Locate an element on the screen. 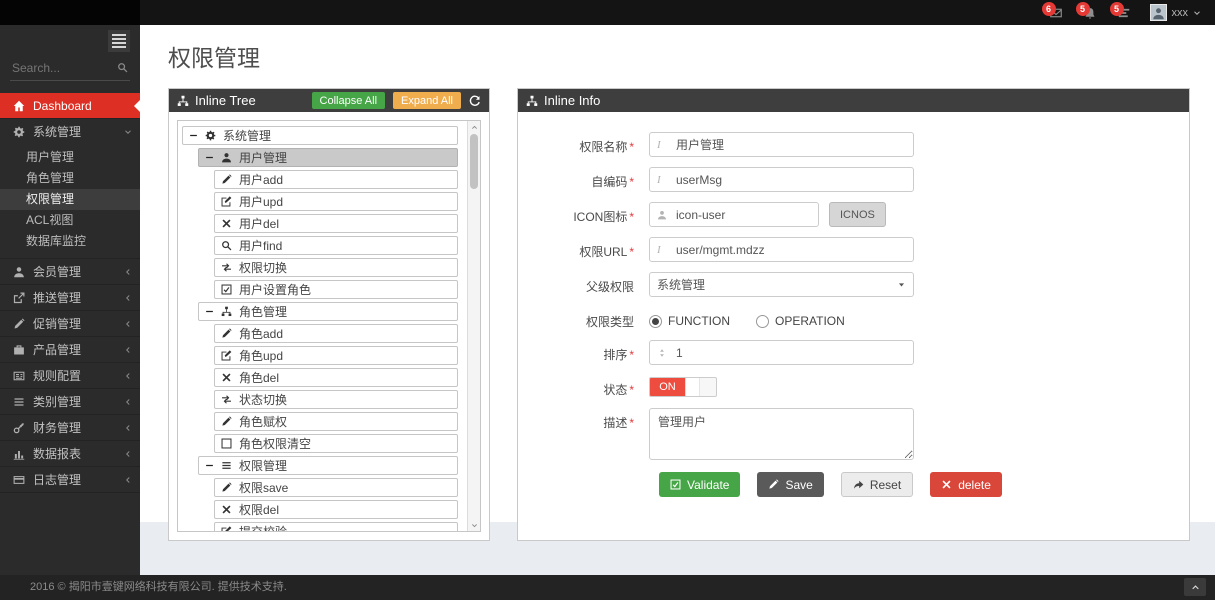 This screenshot has width=1215, height=600. url-input is located at coordinates (781, 249).